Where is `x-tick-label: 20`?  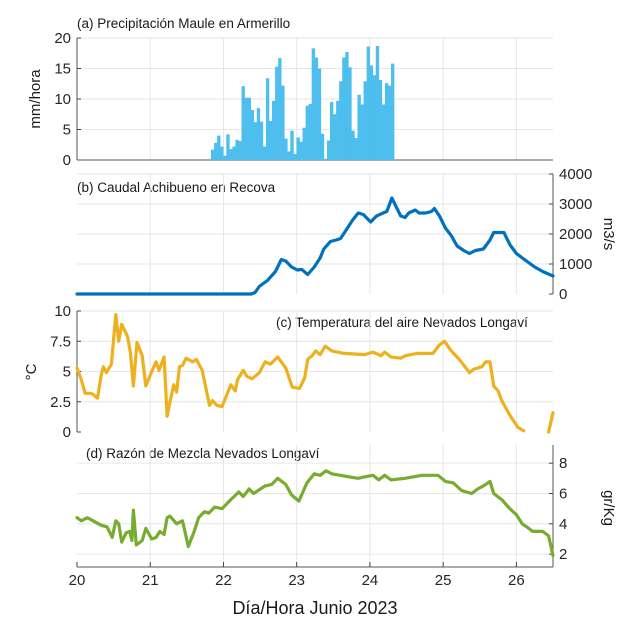 x-tick-label: 20 is located at coordinates (77, 580).